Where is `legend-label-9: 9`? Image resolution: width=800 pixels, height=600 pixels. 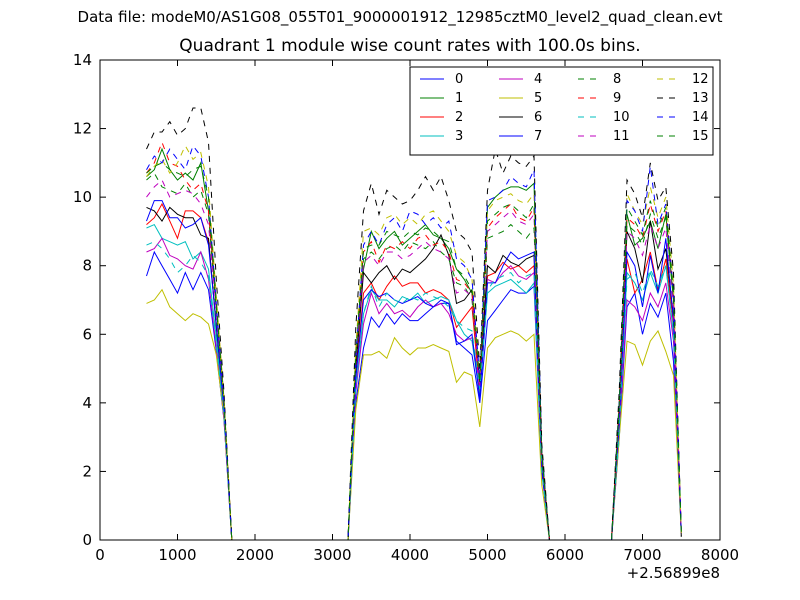
legend-label-9: 9 is located at coordinates (617, 98).